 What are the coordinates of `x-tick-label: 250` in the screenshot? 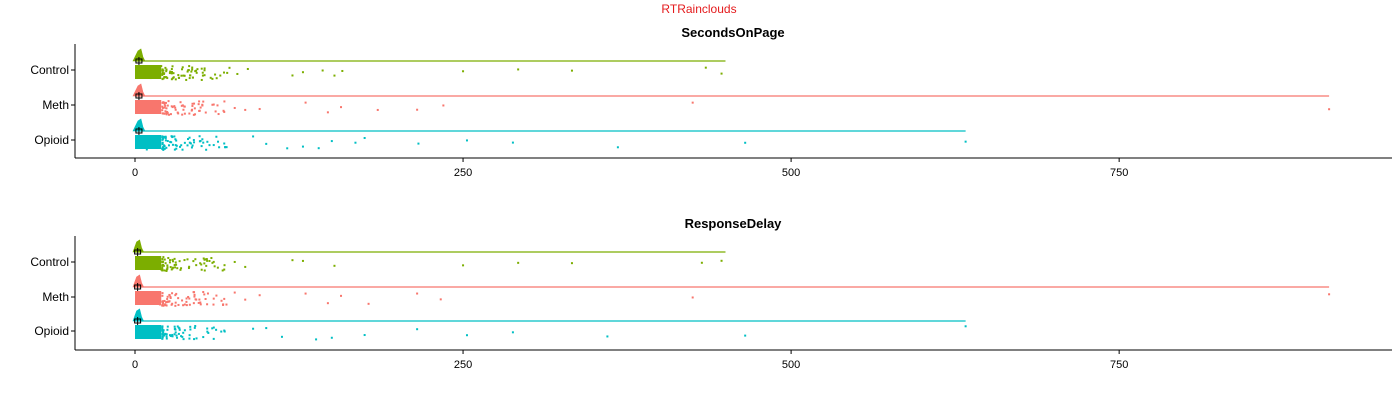 It's located at (463, 365).